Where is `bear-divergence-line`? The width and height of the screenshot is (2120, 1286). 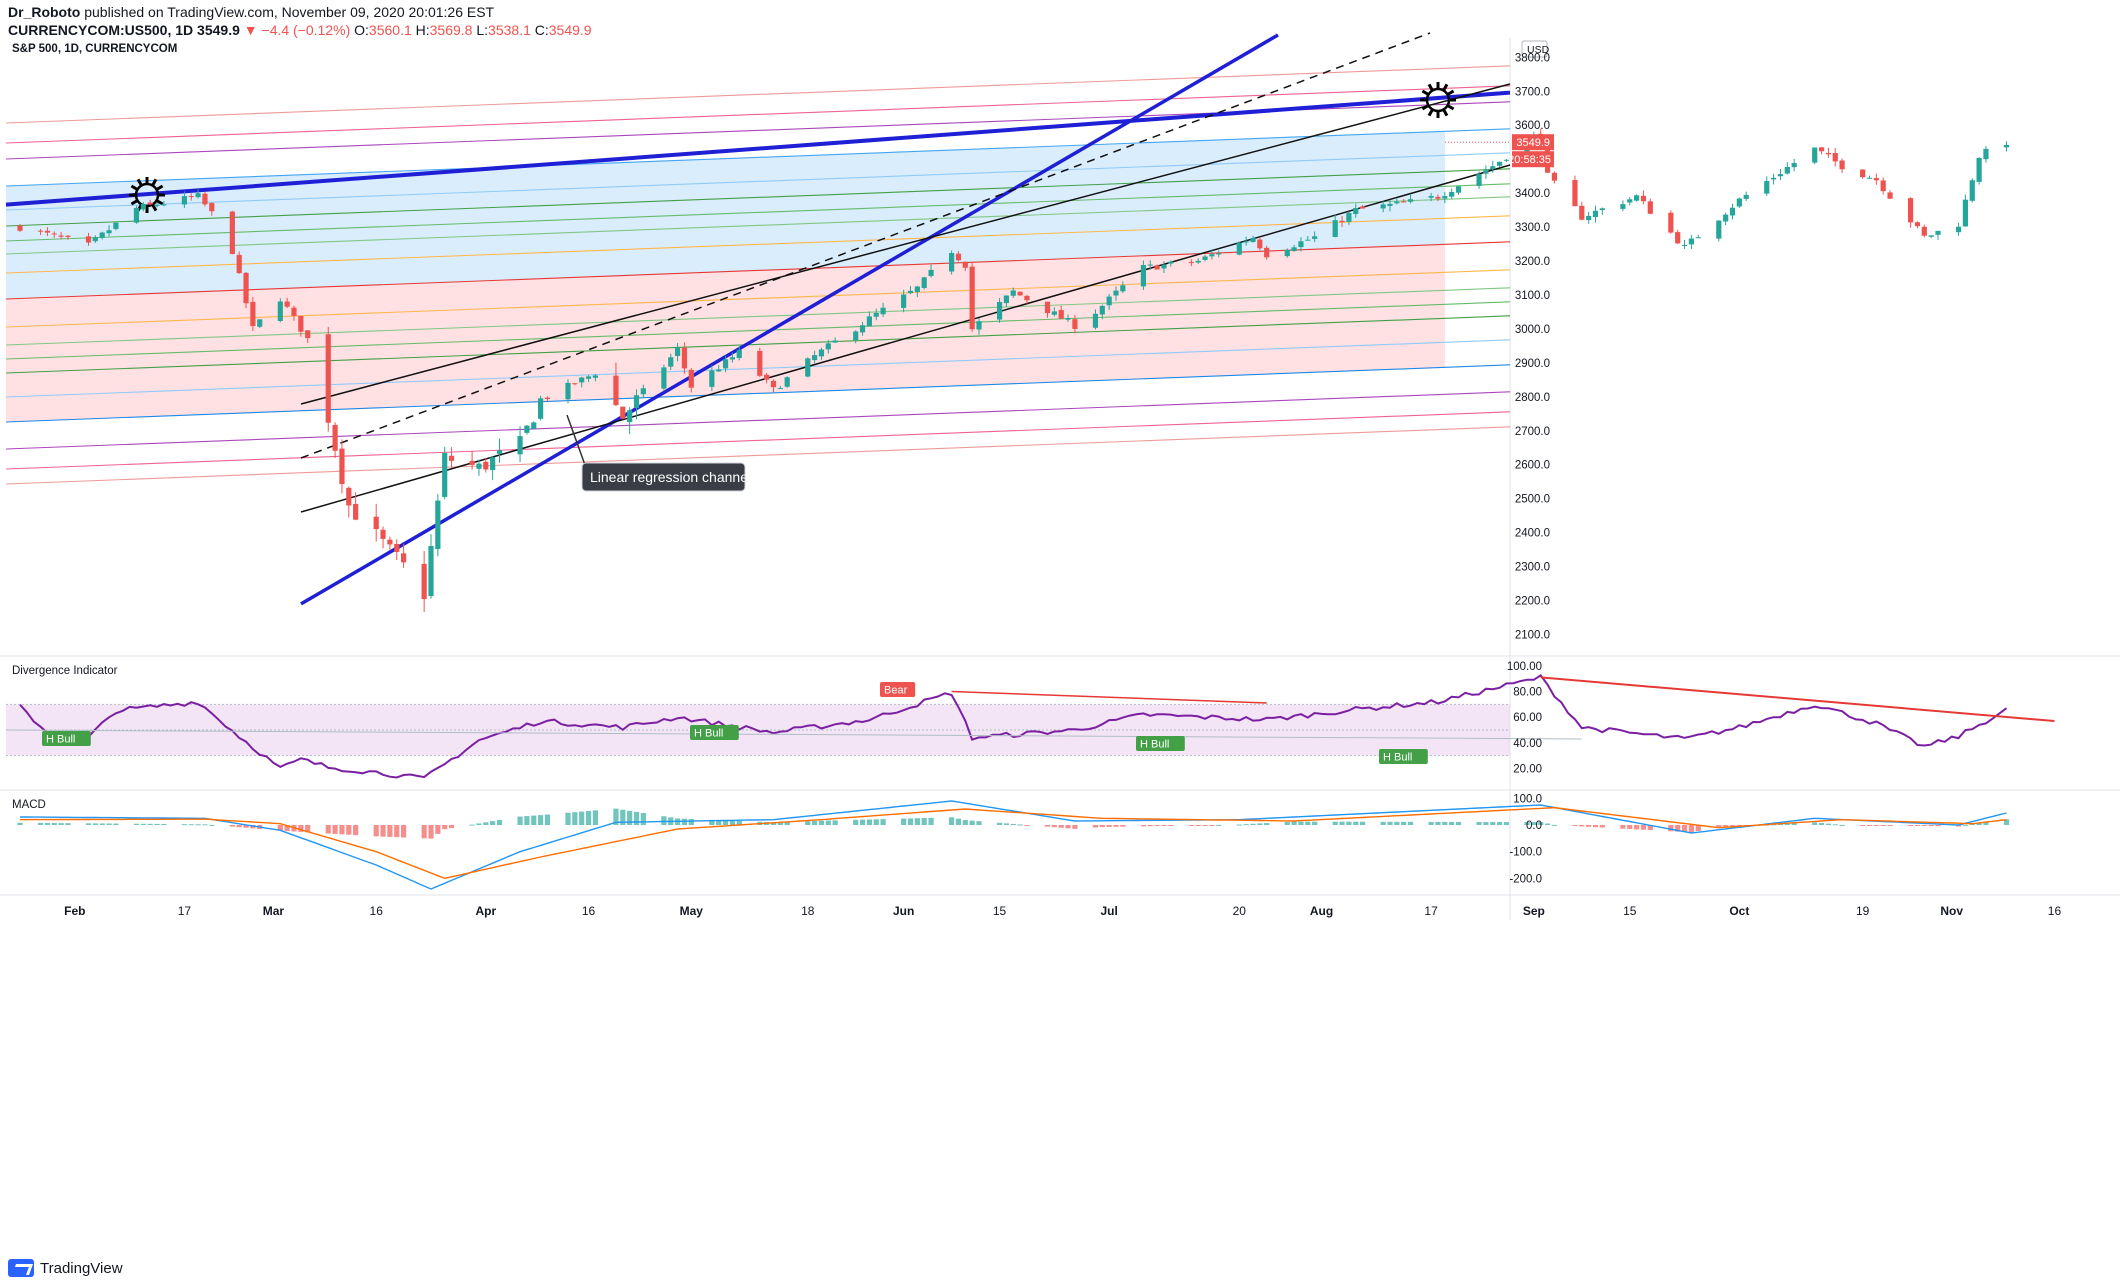 bear-divergence-line is located at coordinates (1797, 699).